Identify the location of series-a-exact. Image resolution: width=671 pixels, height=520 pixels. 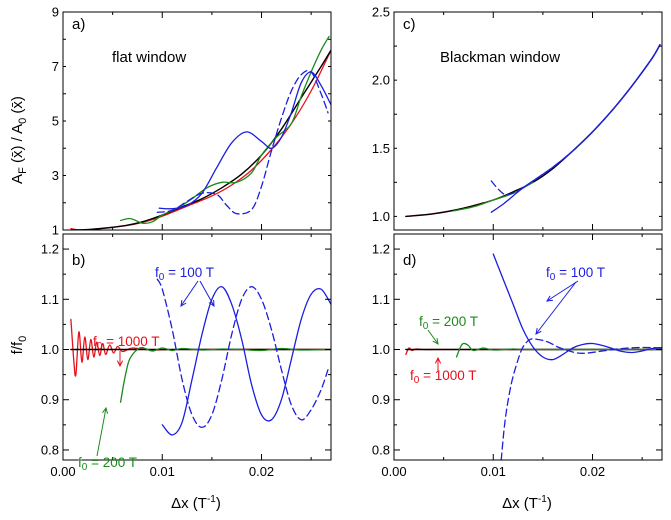
(200, 139).